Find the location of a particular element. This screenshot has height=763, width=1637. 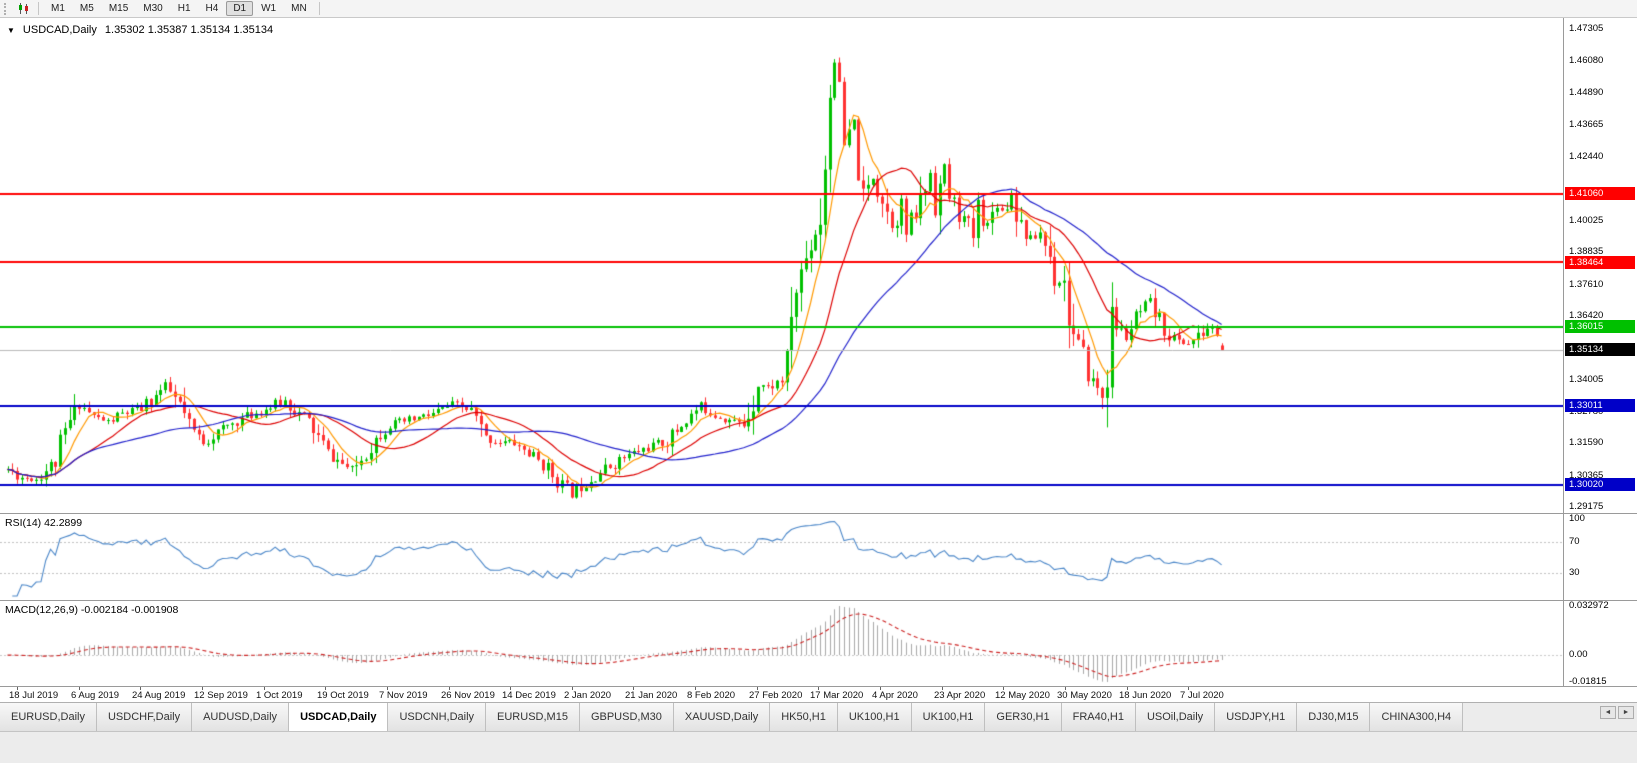

one-click-trading-toggle: ▼ is located at coordinates (11, 30).